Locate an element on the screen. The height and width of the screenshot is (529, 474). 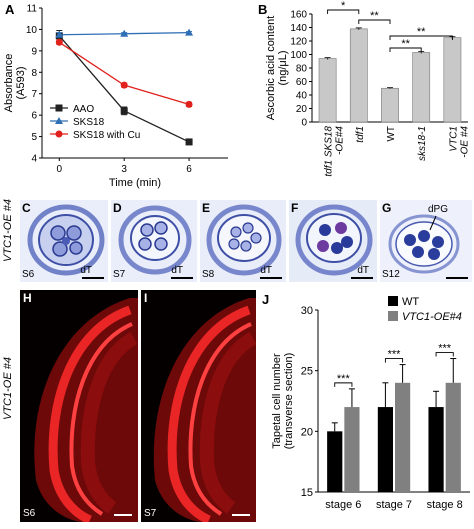
a-y-axis-label: Absorbance(A593) is located at coordinates (15, 83).